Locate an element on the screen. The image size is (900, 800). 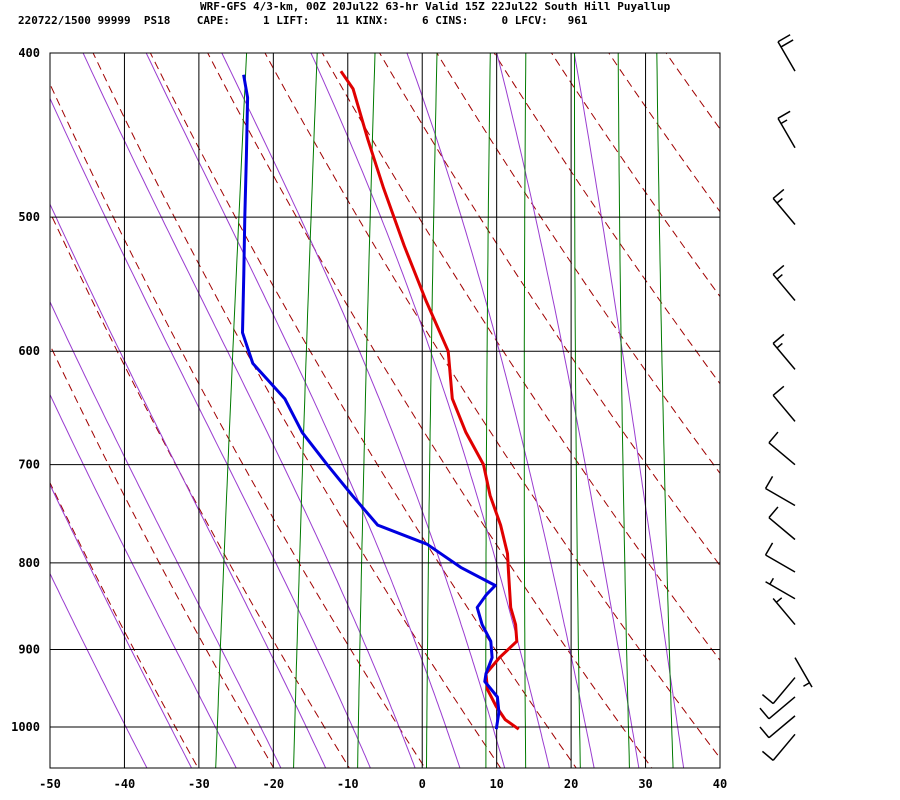
temperature-tick-label: -30 is located at coordinates (199, 784).